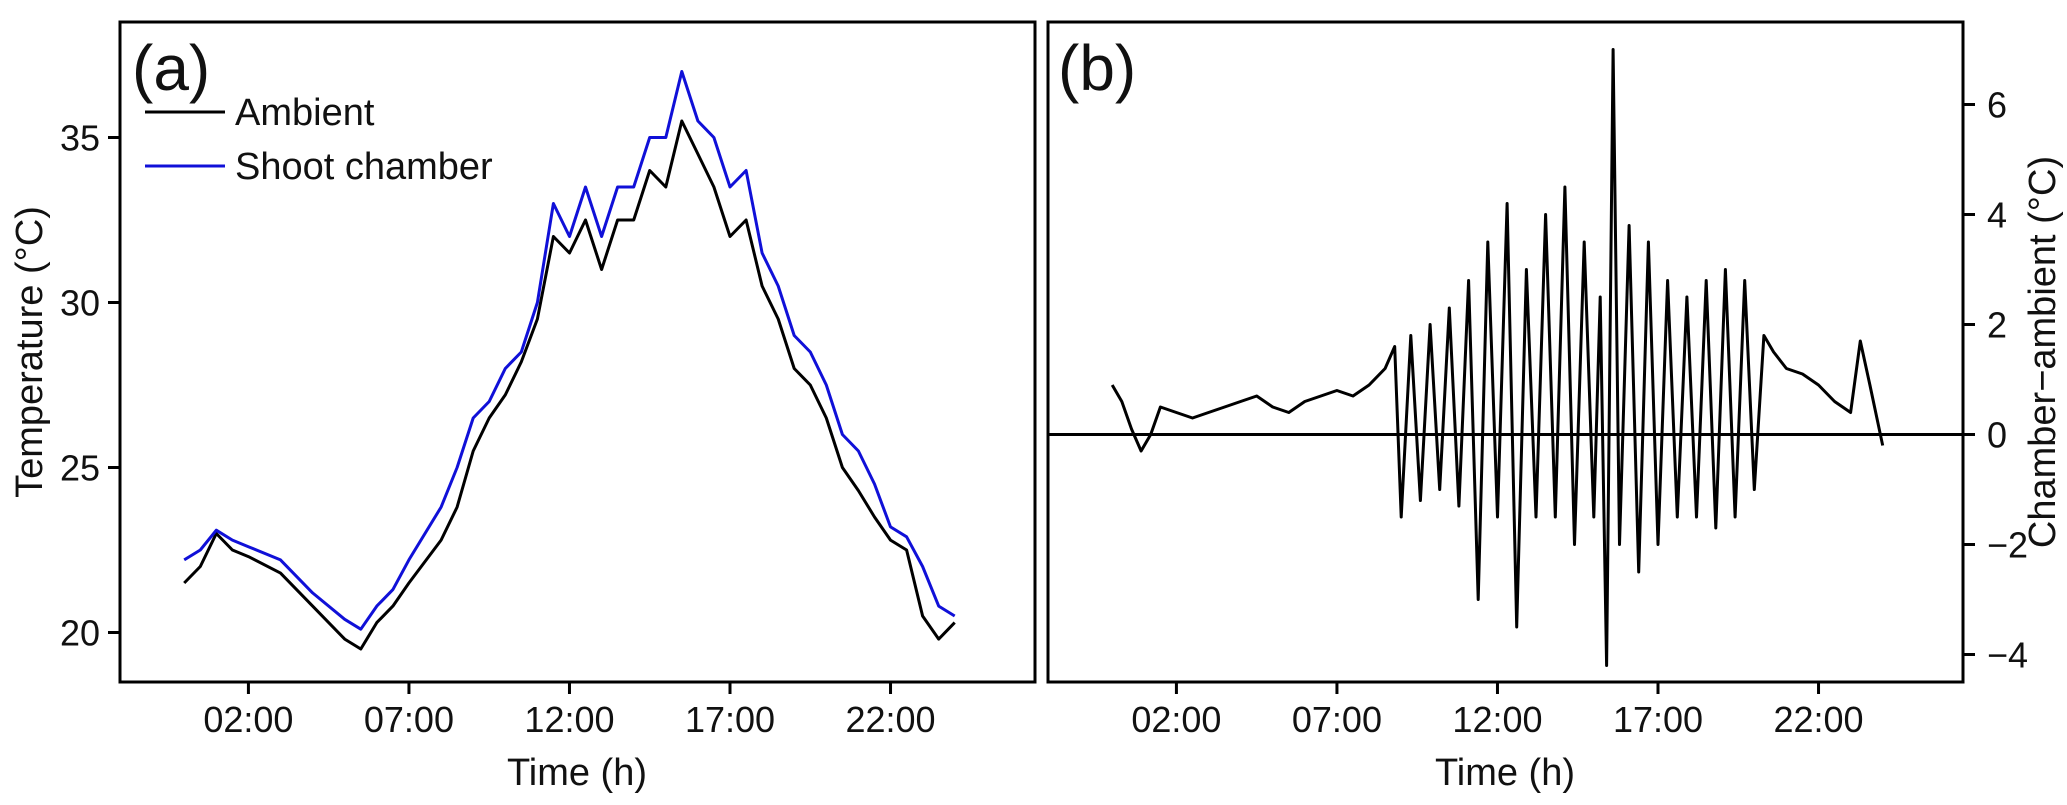 This screenshot has width=2067, height=805. I want to click on panel-b-x-ticks: 02:00 07:00 12:00 17:00 22:00, so click(1497, 711).